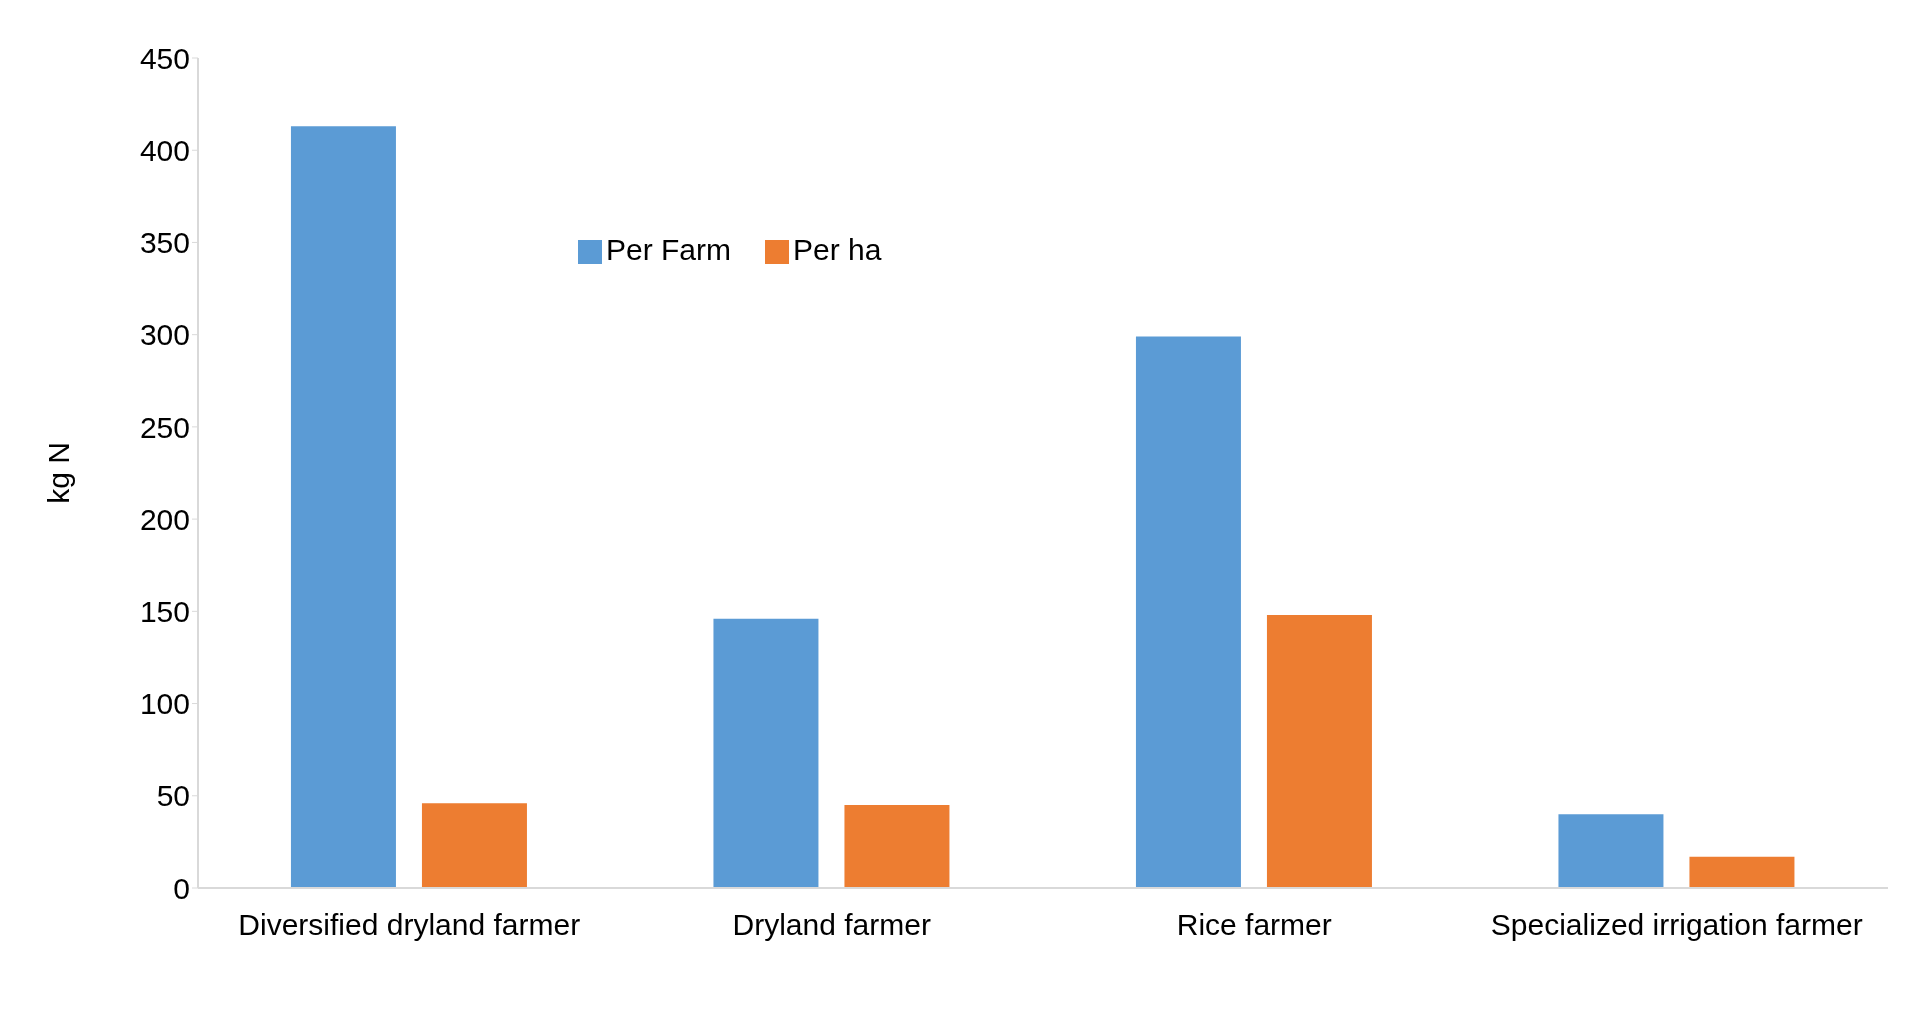  I want to click on y-tick-label: 400, so click(164, 150).